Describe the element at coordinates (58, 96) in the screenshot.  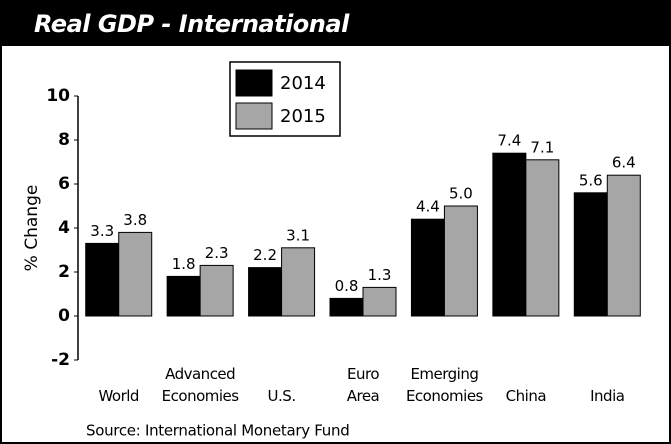
I see `y-tick-label: 10` at that location.